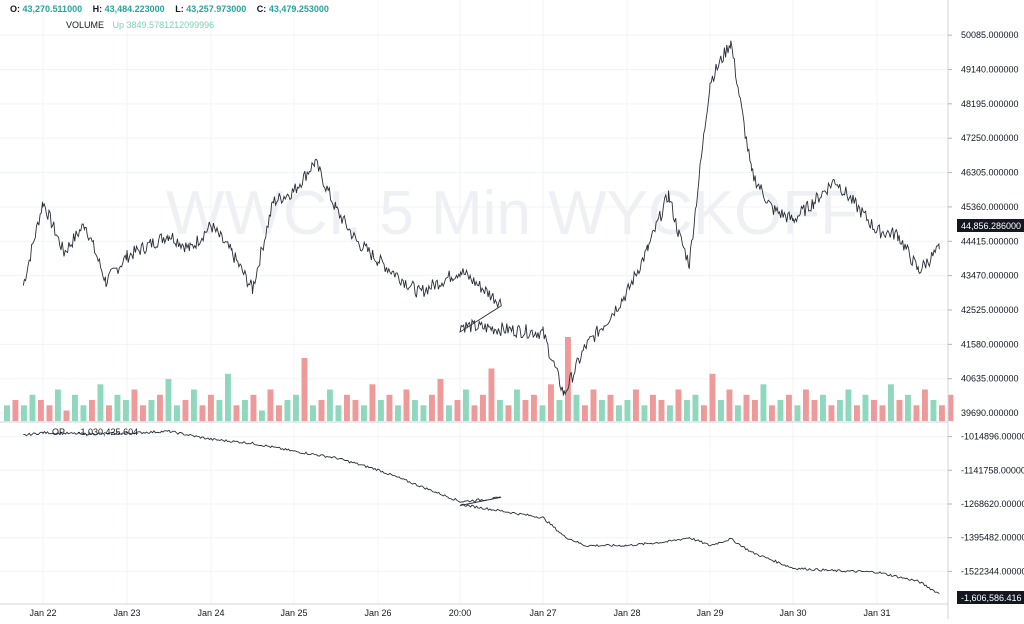  What do you see at coordinates (990, 207) in the screenshot?
I see `price-tick-label: 45360.000000` at bounding box center [990, 207].